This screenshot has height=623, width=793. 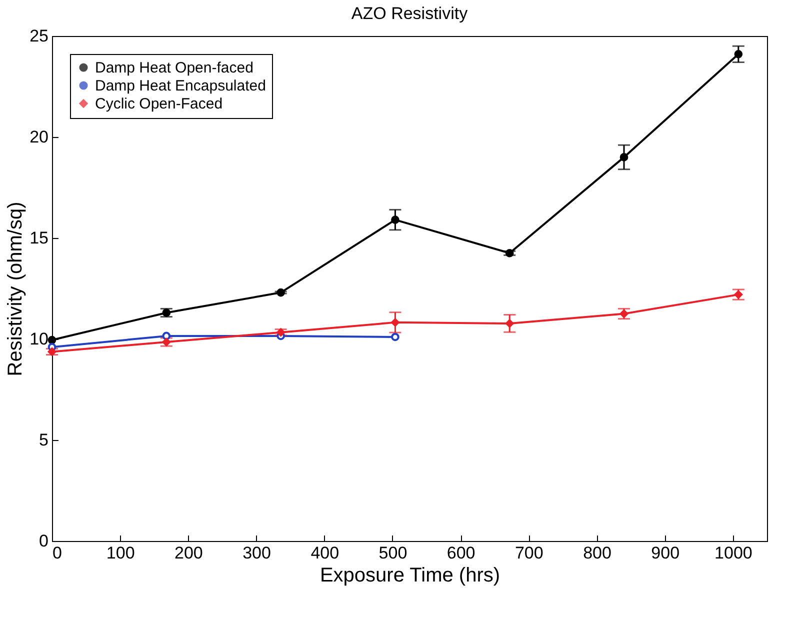 What do you see at coordinates (256, 553) in the screenshot?
I see `x-tick-label: 300` at bounding box center [256, 553].